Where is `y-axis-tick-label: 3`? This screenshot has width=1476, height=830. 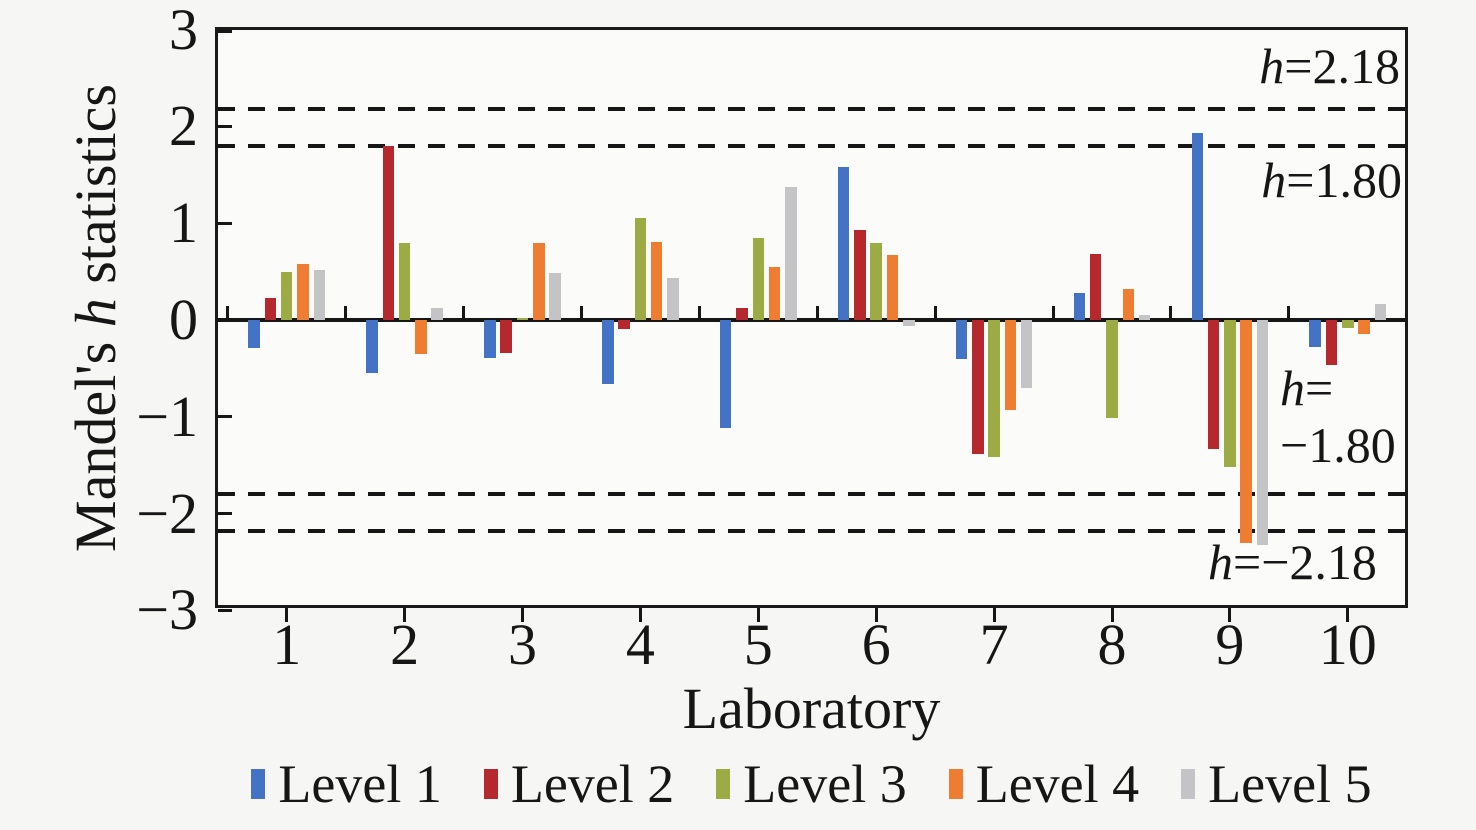 y-axis-tick-label: 3 is located at coordinates (183, 31).